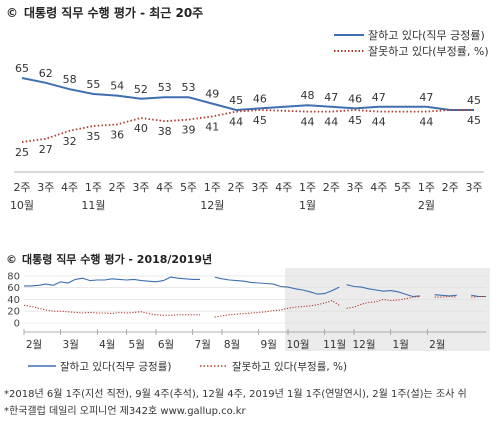  Describe the element at coordinates (113, 12) in the screenshot. I see `chart1-title: 대통령 직무 수행 평가 - 최근 20주` at that location.